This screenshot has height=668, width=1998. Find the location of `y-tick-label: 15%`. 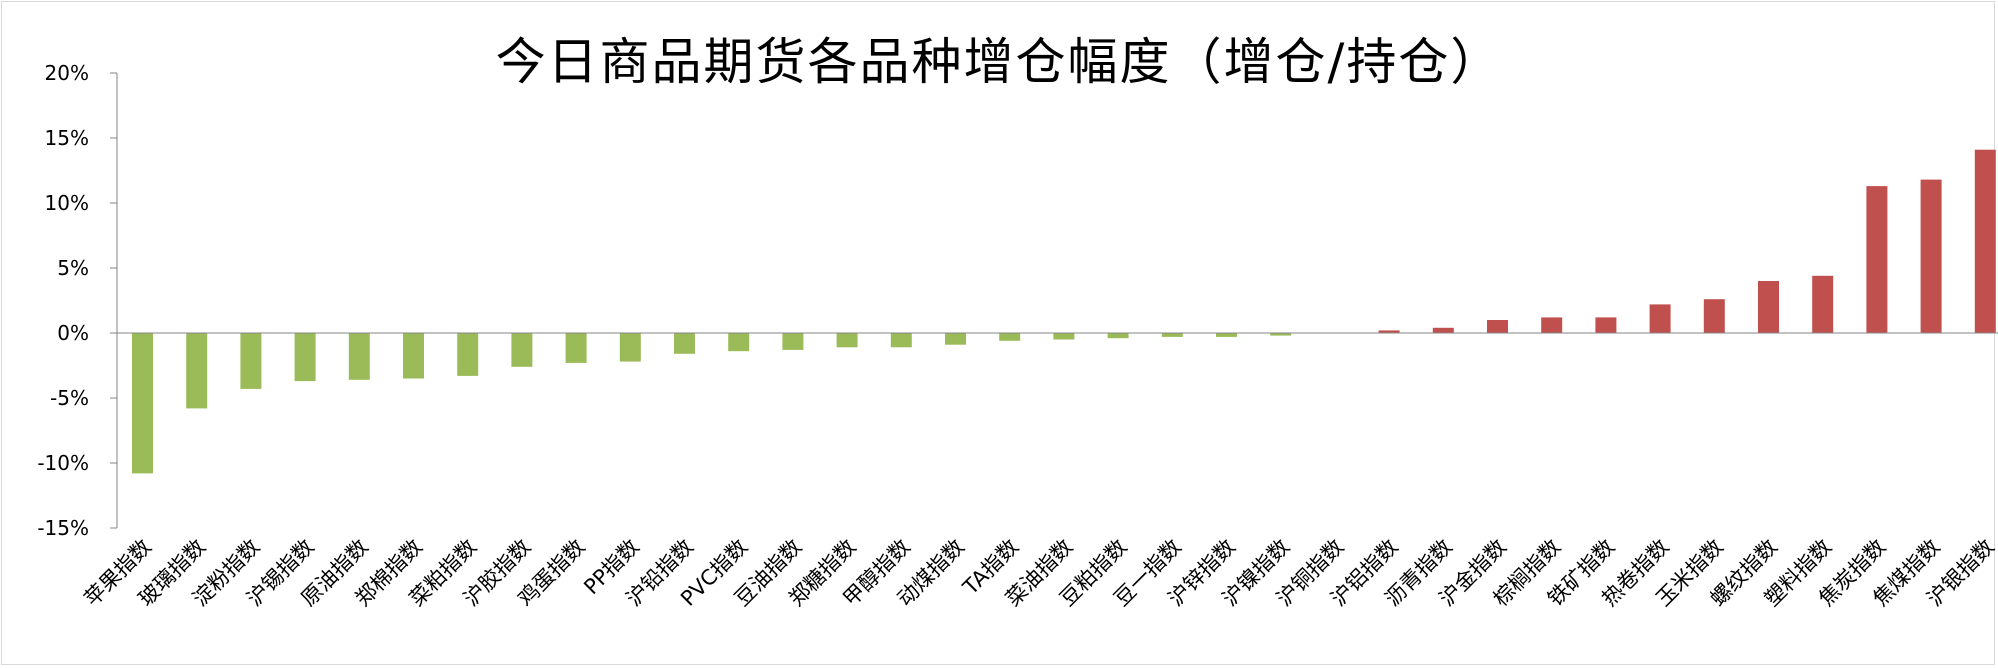

y-tick-label: 15% is located at coordinates (67, 138).